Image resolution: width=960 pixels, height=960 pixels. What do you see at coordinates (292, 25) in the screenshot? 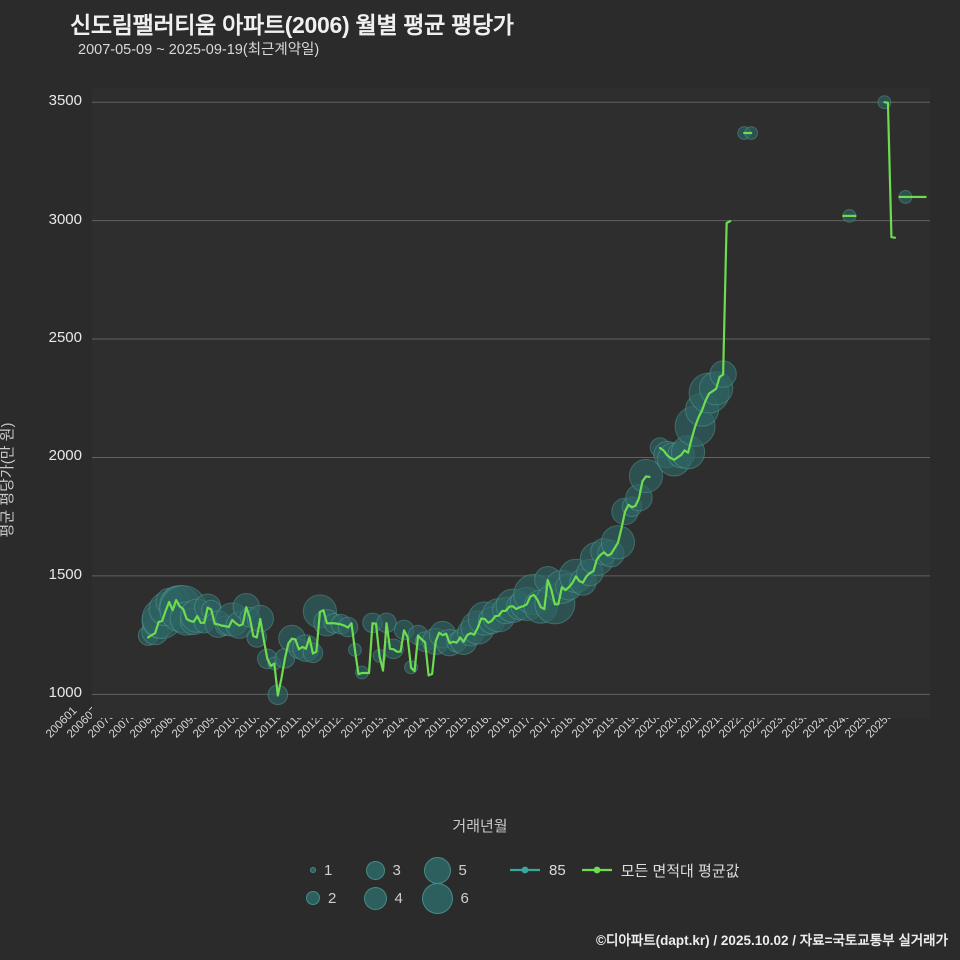
I see `page-title: 신도림팰러티움 아파트(2006) 월별 평균 평당가` at bounding box center [292, 25].